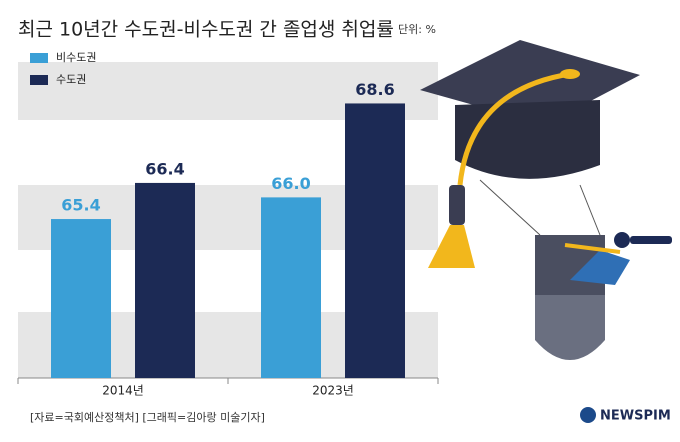  What do you see at coordinates (80, 205) in the screenshot?
I see `value-label: 65.4` at bounding box center [80, 205].